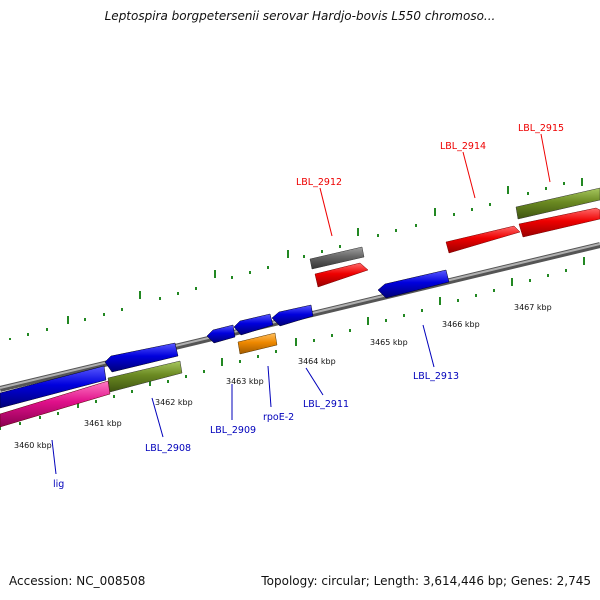 Image resolution: width=600 pixels, height=600 pixels. Describe the element at coordinates (319, 182) in the screenshot. I see `gene-label-lbl-2912: LBL_2912` at that location.